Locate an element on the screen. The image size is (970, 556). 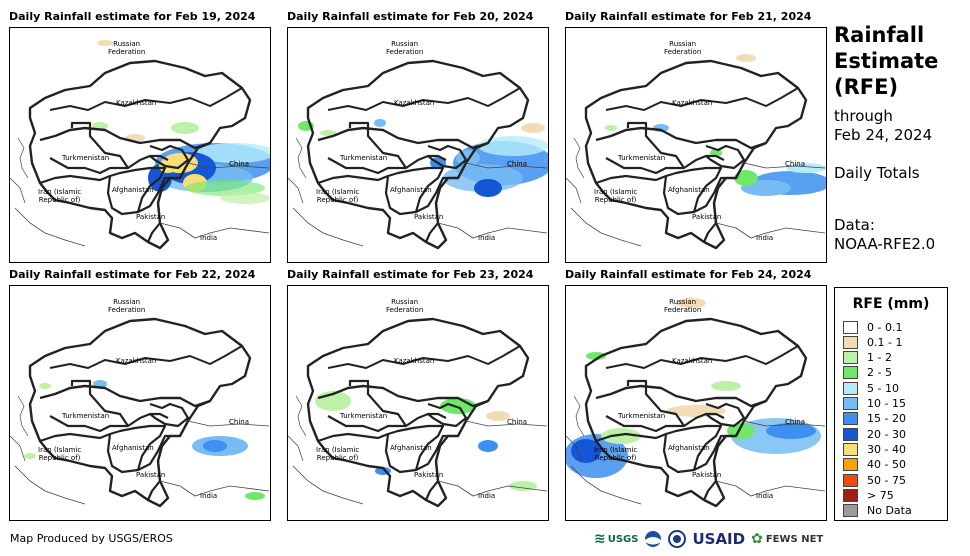
legend-item: 30 - 40 is located at coordinates (874, 449).